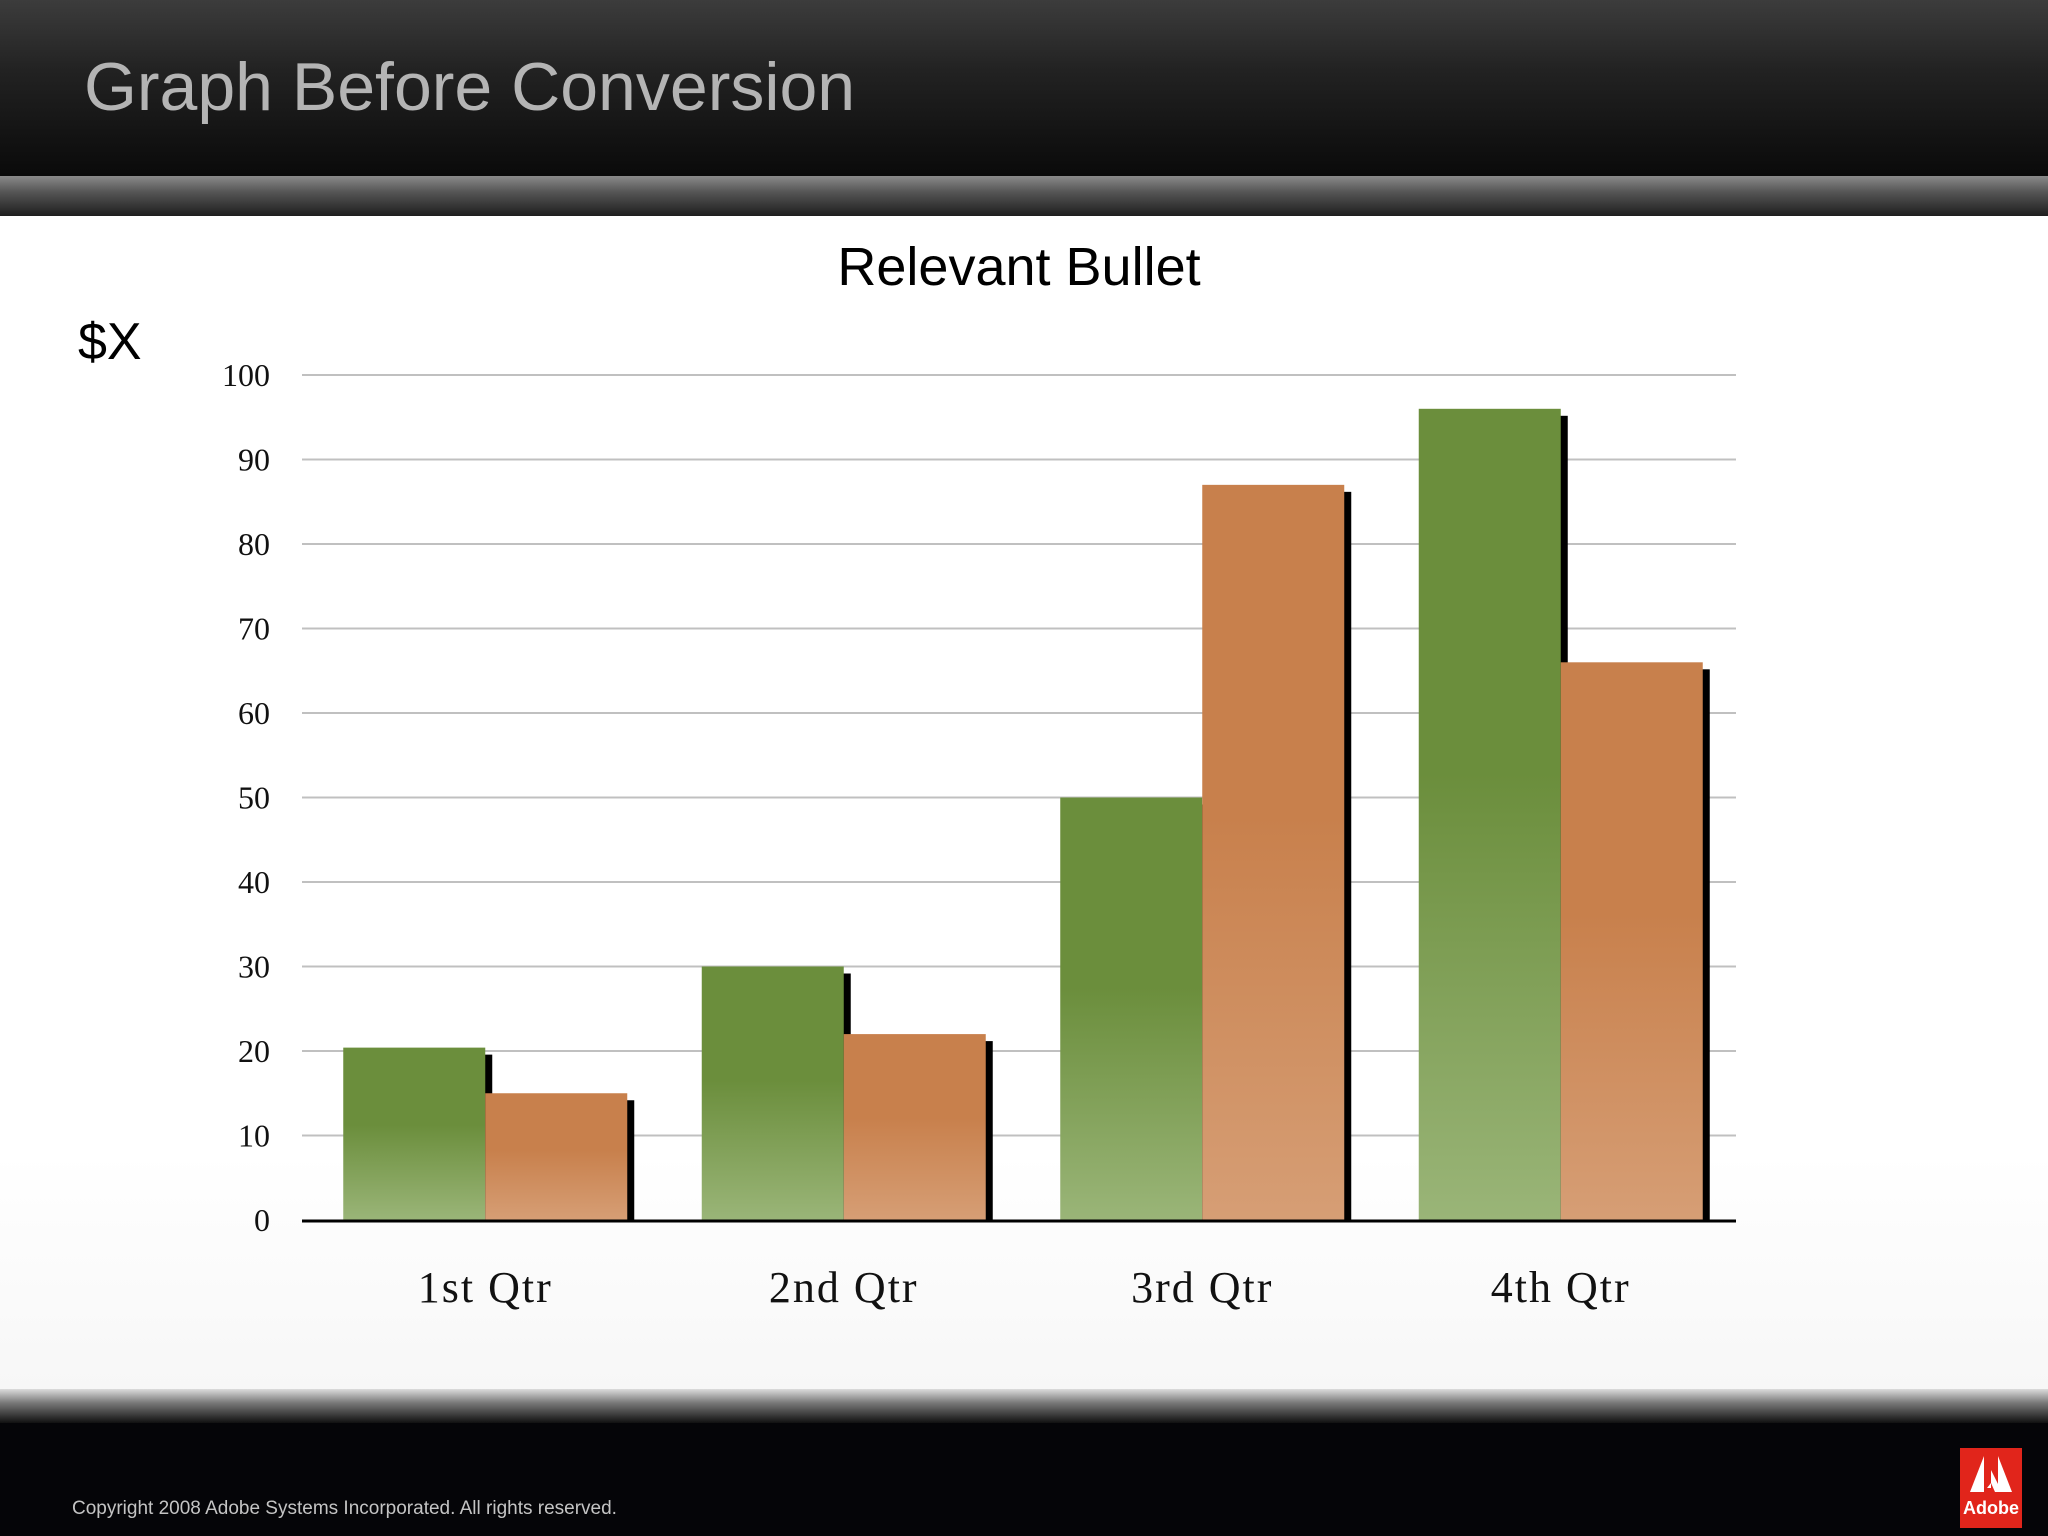 Image resolution: width=2048 pixels, height=1536 pixels. I want to click on bar-series1-4th-qtr, so click(1489, 814).